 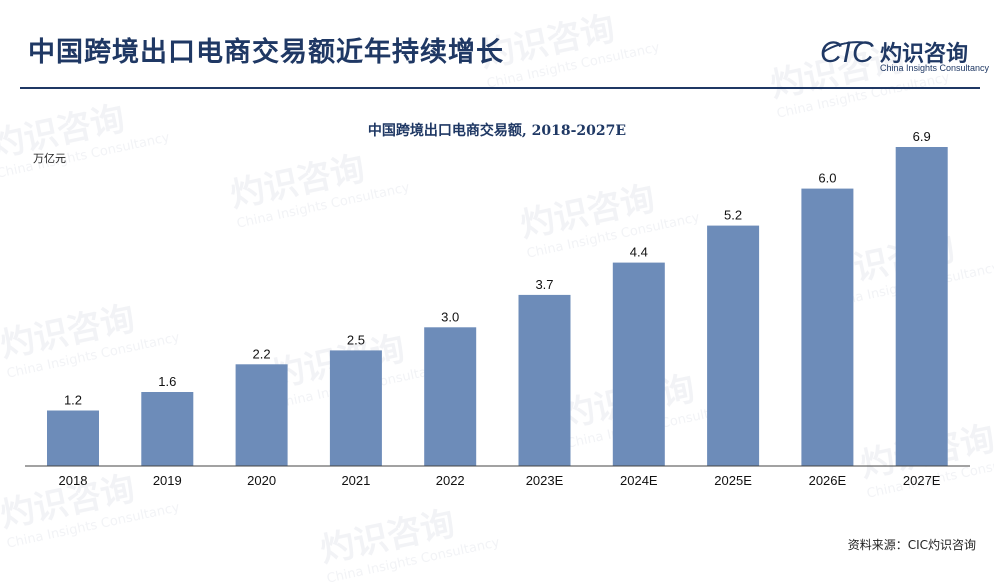 What do you see at coordinates (450, 396) in the screenshot?
I see `bar-2022` at bounding box center [450, 396].